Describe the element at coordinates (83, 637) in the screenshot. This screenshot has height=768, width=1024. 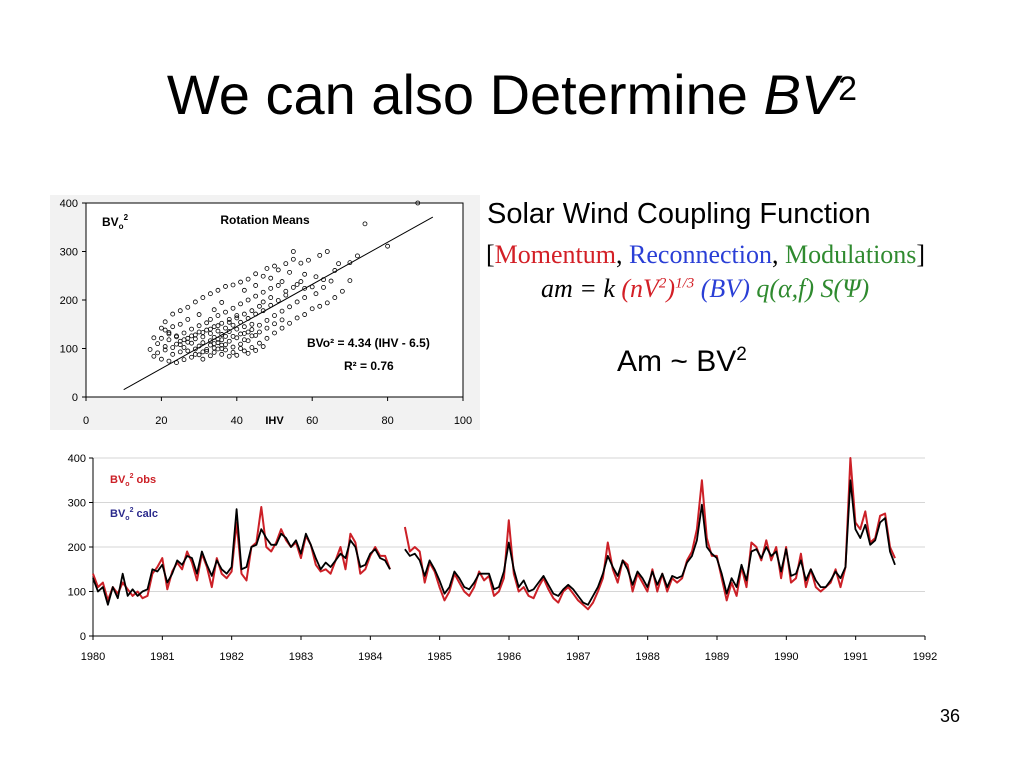
I see `y-tick-label: 0` at that location.